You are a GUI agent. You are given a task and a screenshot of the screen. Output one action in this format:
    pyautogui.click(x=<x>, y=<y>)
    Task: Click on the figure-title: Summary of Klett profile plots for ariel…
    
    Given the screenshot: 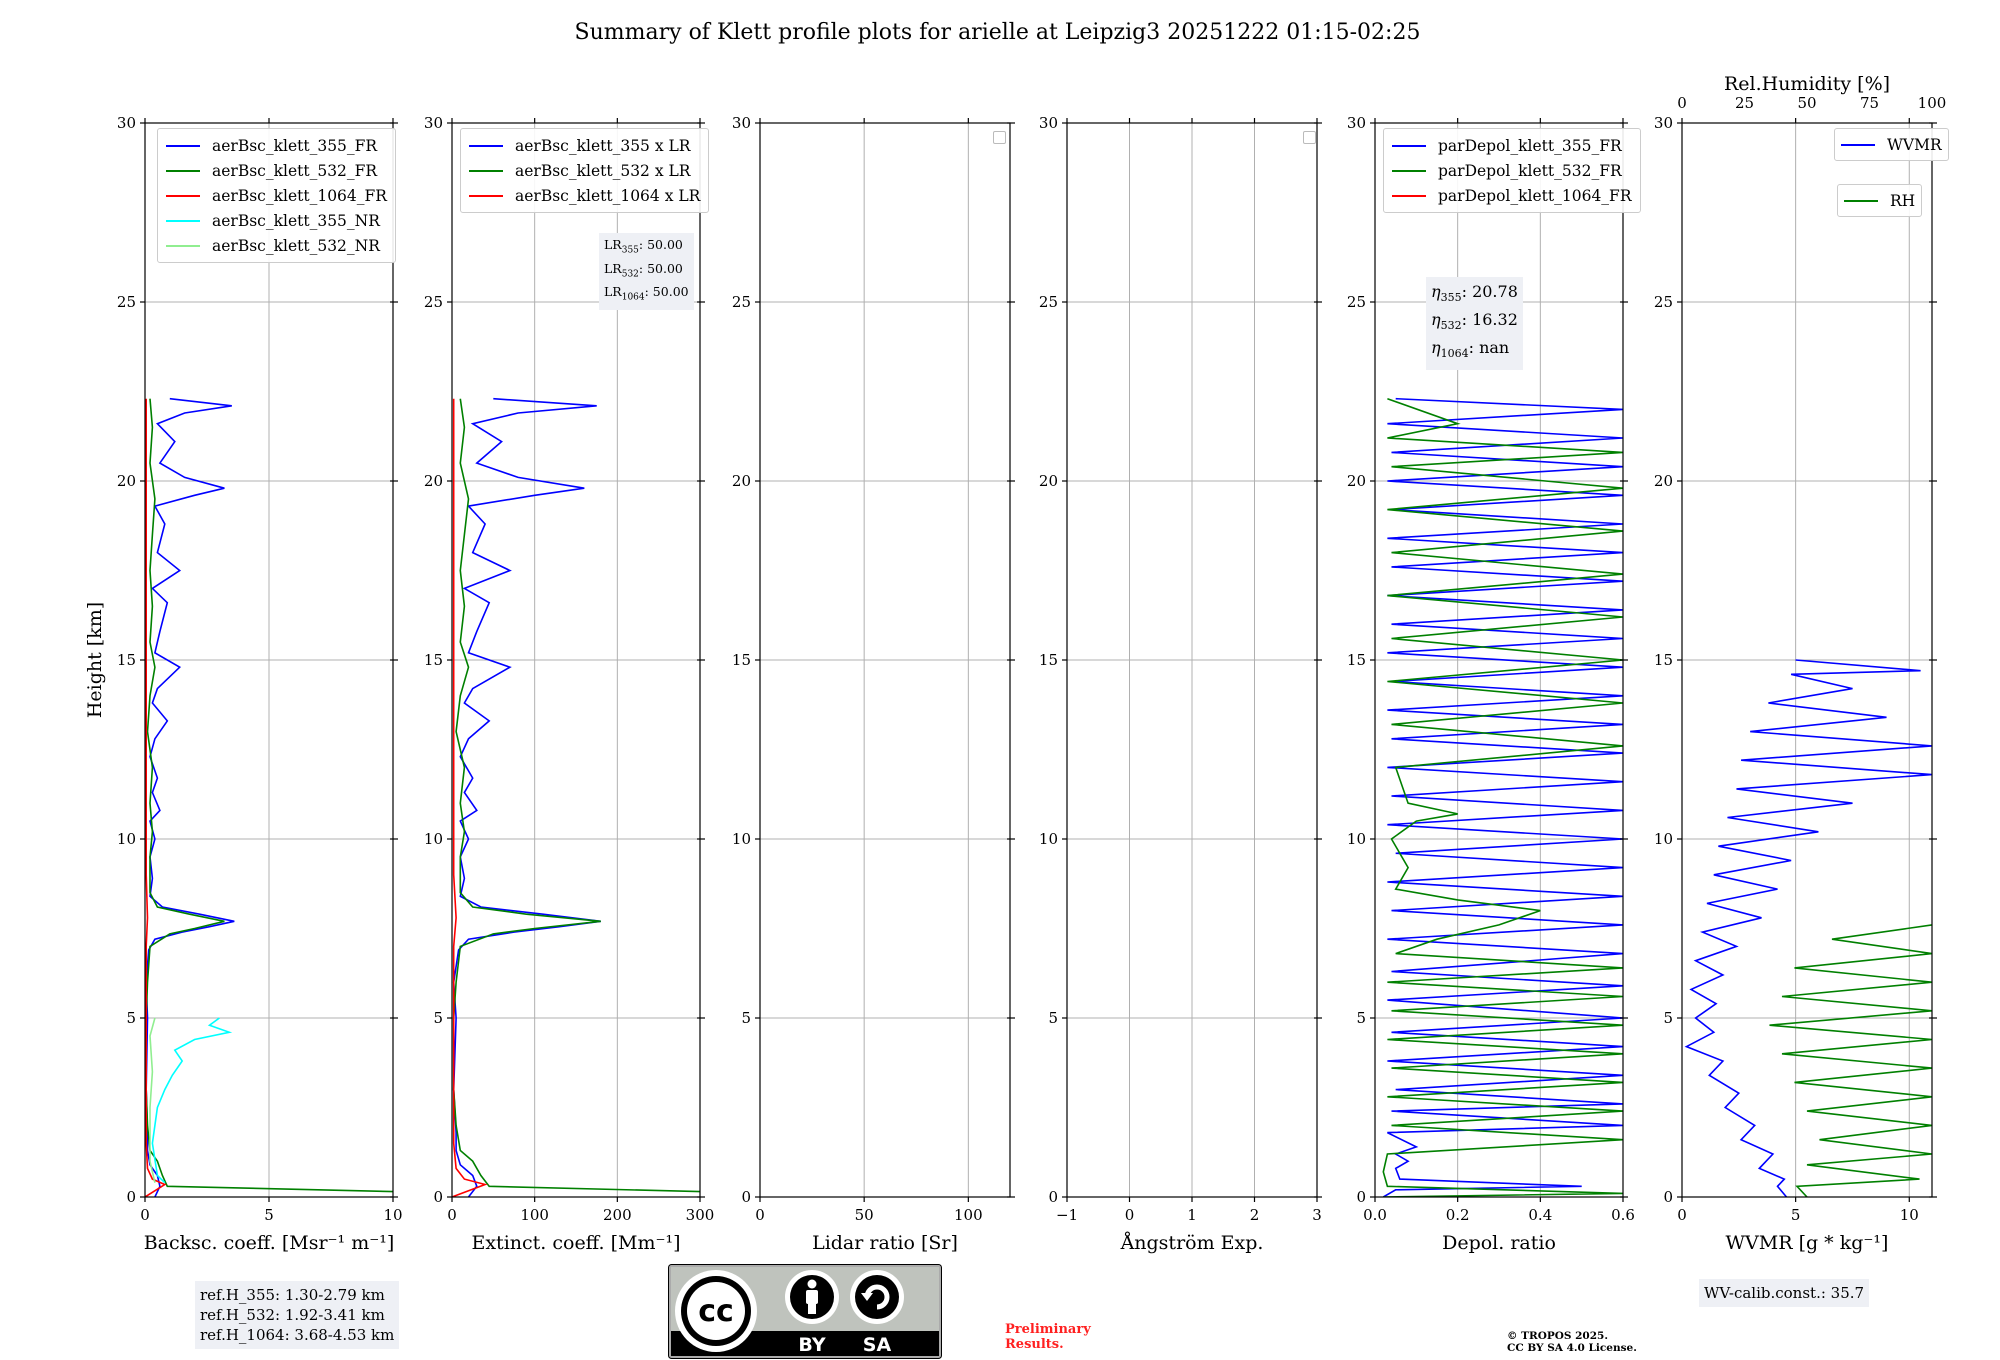 What is the action you would take?
    pyautogui.click(x=997, y=32)
    